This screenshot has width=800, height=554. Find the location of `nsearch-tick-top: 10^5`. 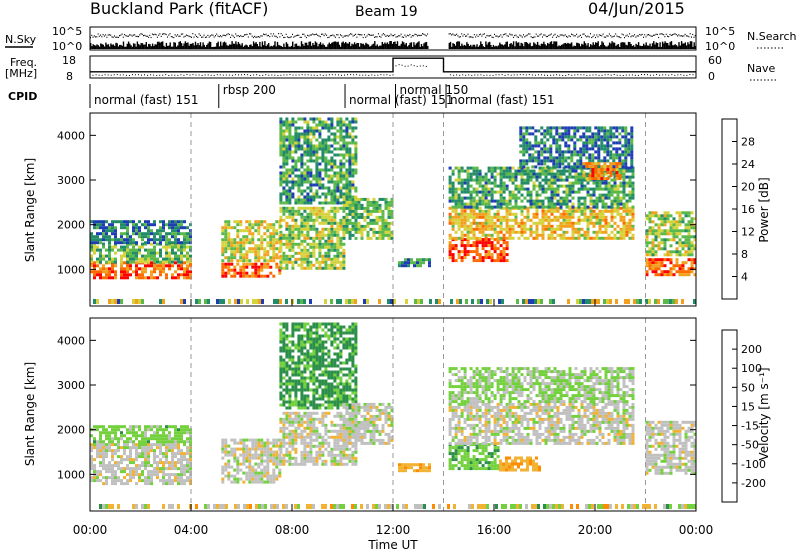

nsearch-tick-top: 10^5 is located at coordinates (720, 31).